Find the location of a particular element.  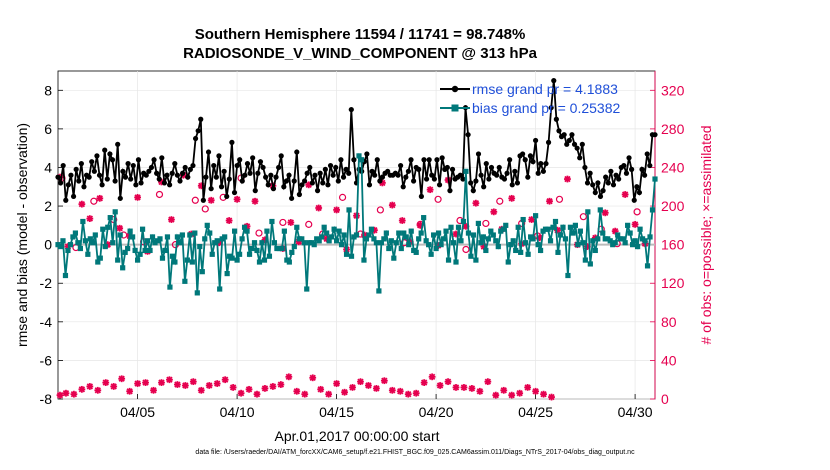

x-tick-label: 04/10 is located at coordinates (237, 412).